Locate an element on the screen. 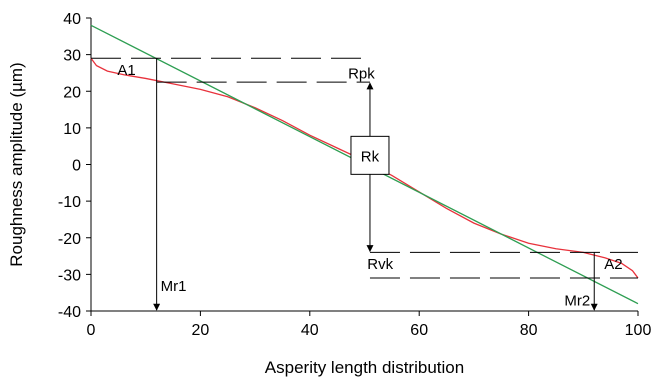 This screenshot has width=656, height=382. rvk-label: Rvk is located at coordinates (380, 264).